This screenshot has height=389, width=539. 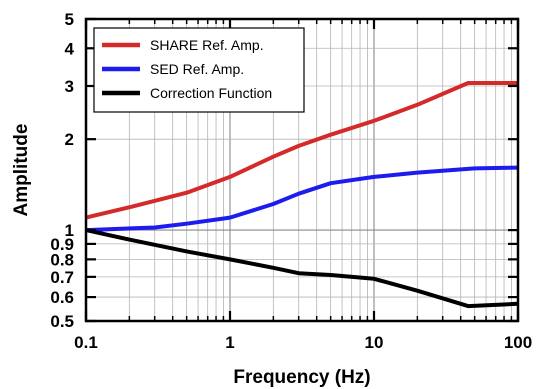 What do you see at coordinates (70, 48) in the screenshot?
I see `y-tick-label: 4` at bounding box center [70, 48].